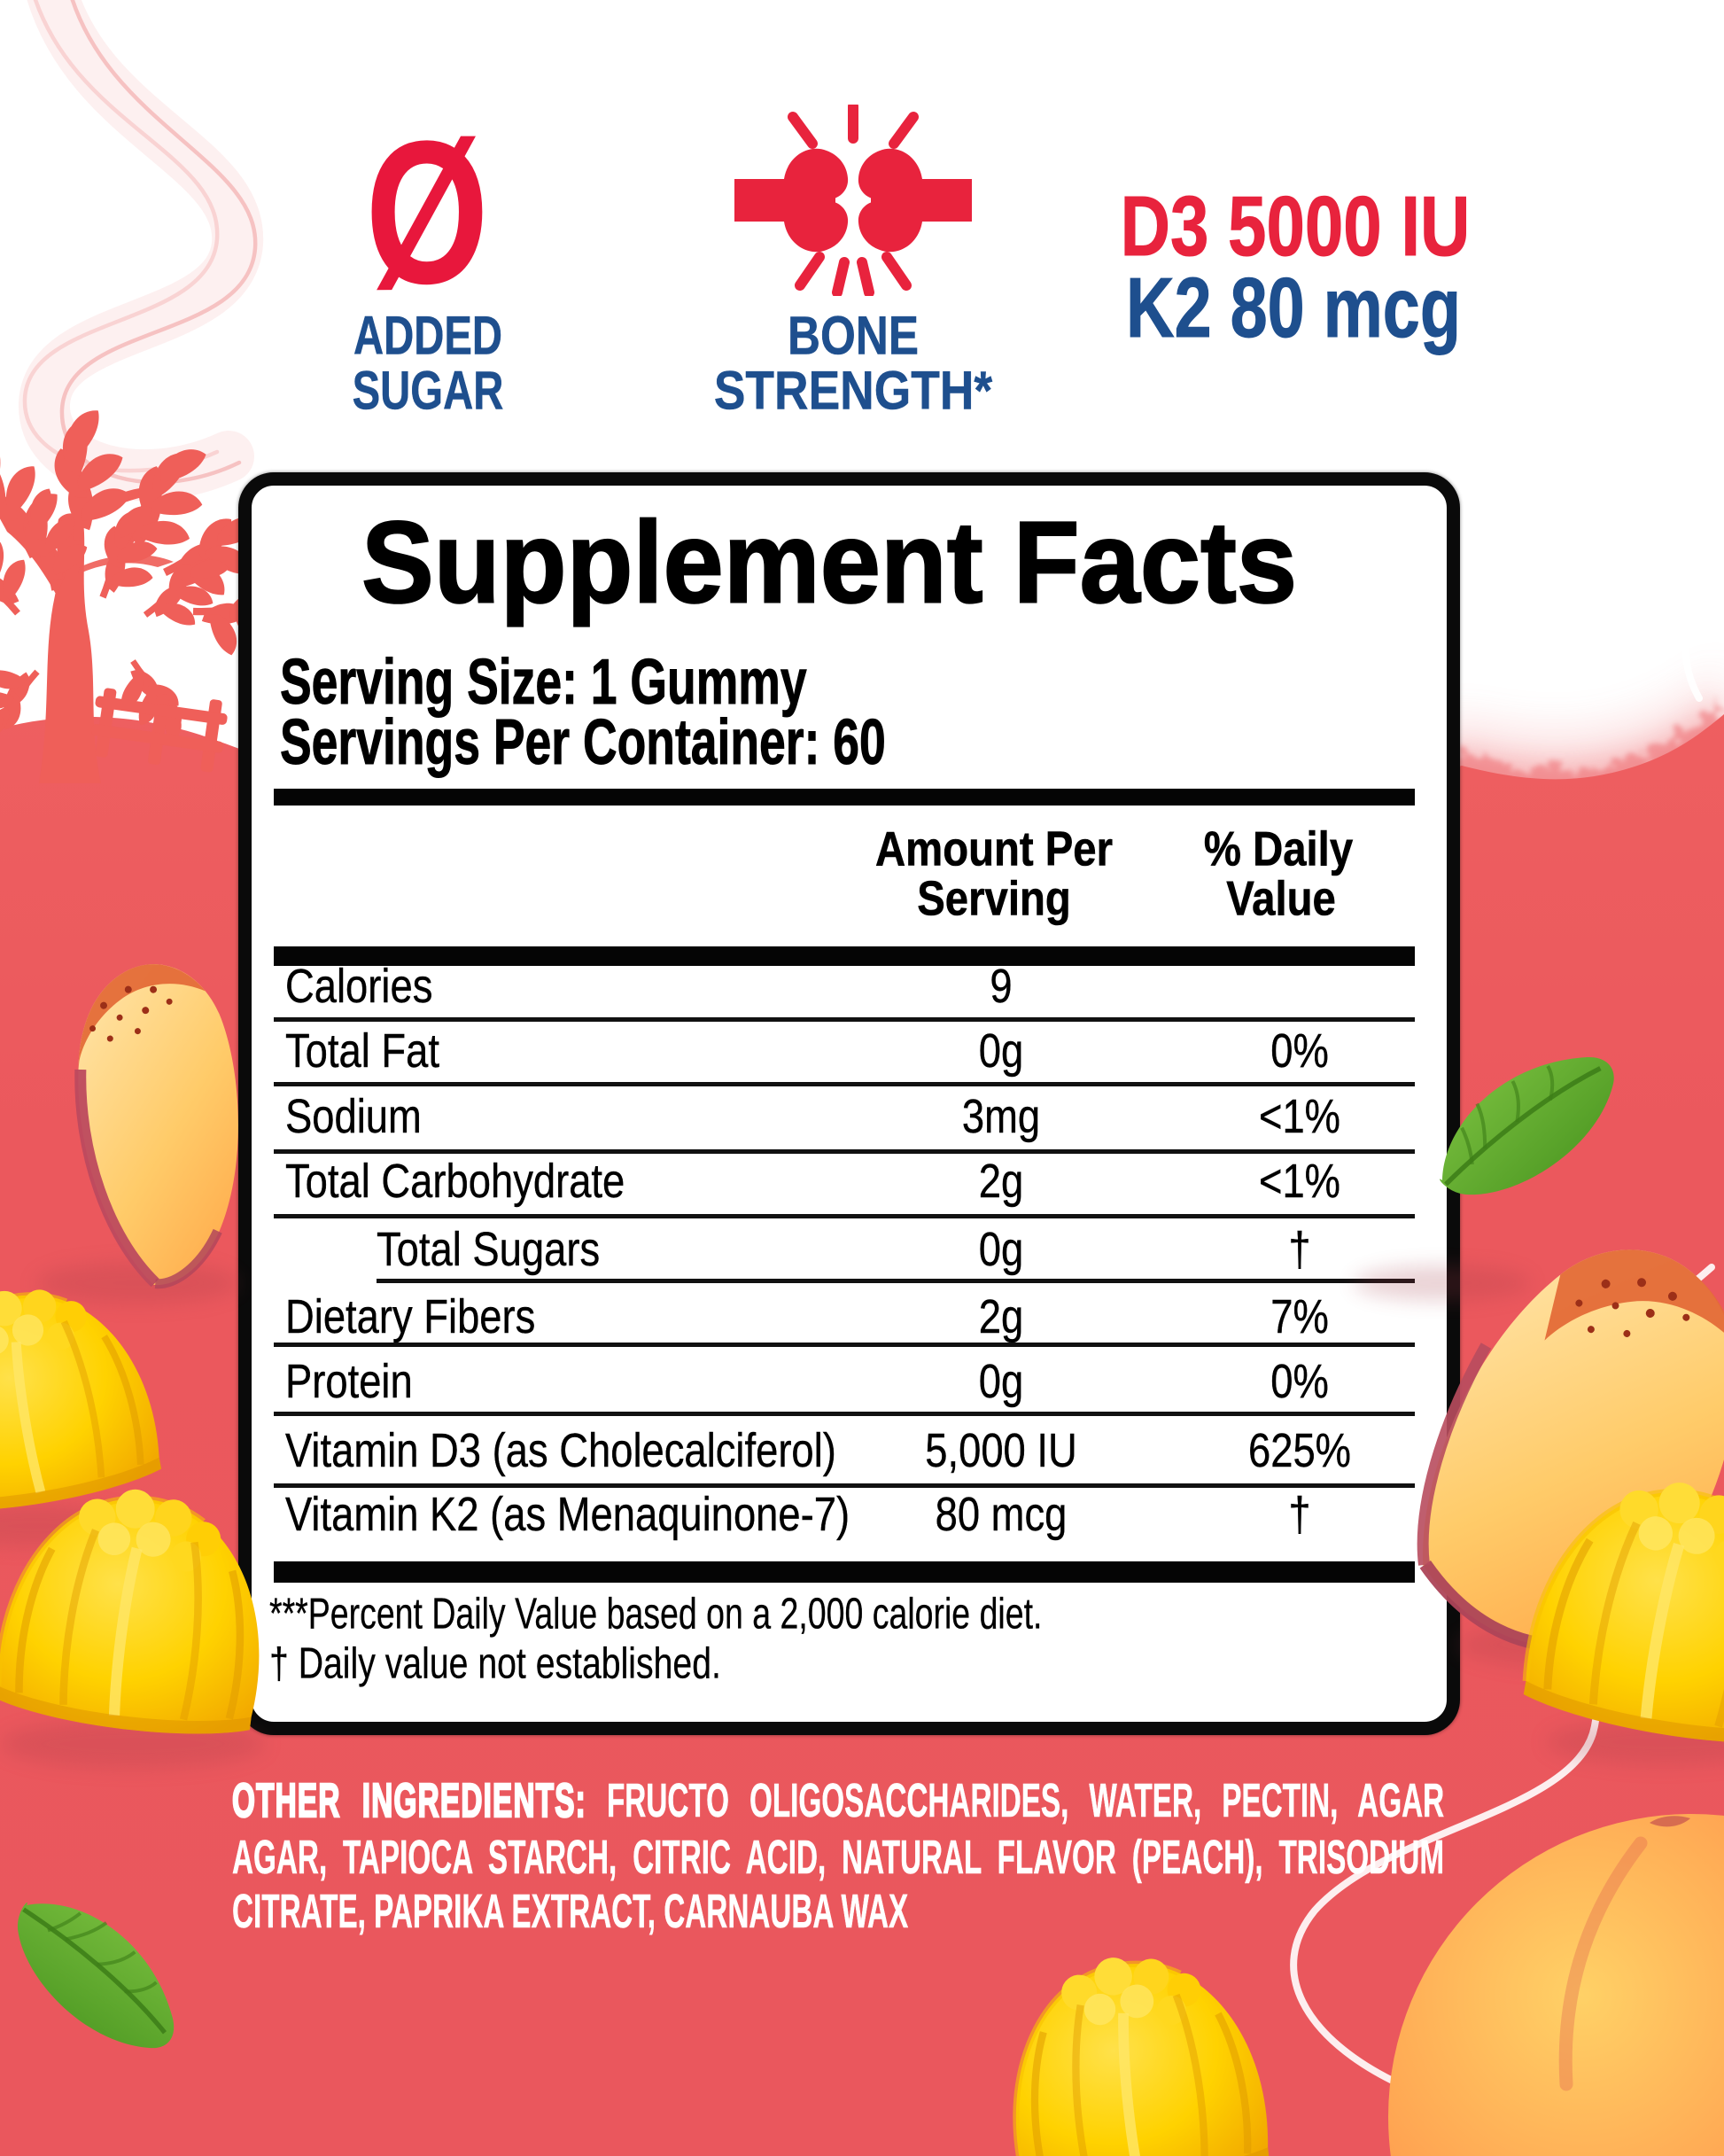  What do you see at coordinates (853, 335) in the screenshot?
I see `bone-strength-label-line1: BONE` at bounding box center [853, 335].